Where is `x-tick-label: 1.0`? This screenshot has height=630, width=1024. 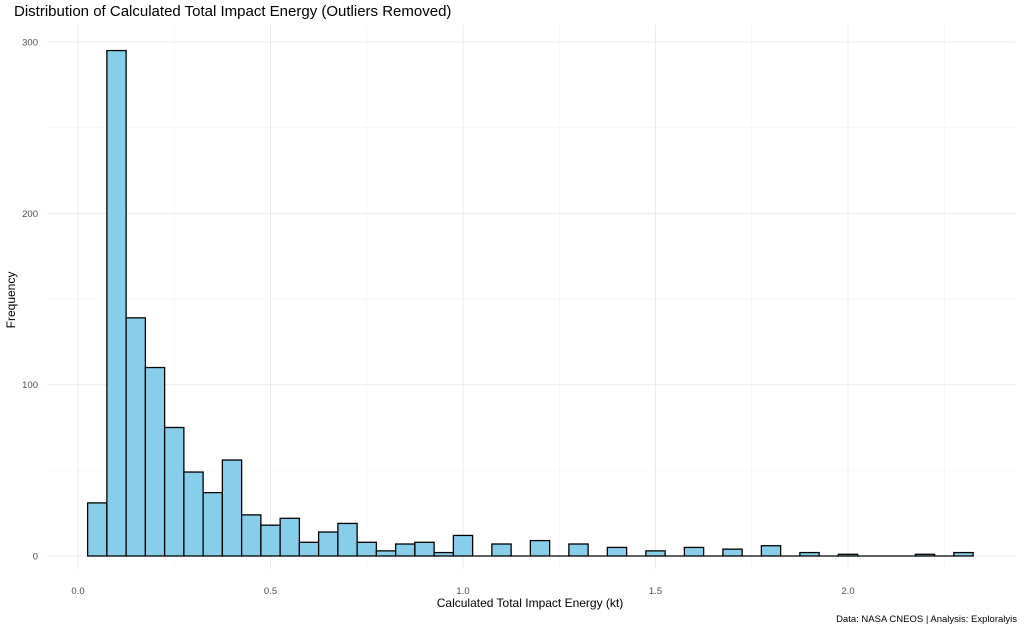 x-tick-label: 1.0 is located at coordinates (462, 591).